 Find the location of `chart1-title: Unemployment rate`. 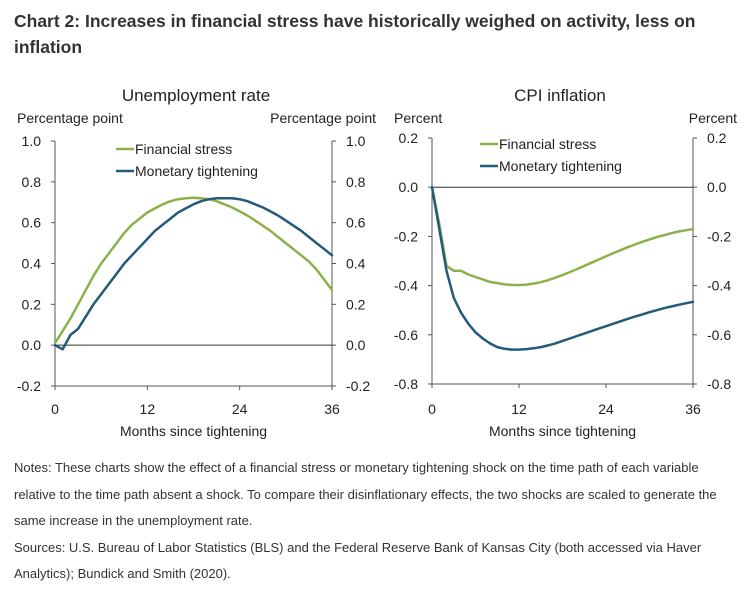

chart1-title: Unemployment rate is located at coordinates (196, 95).